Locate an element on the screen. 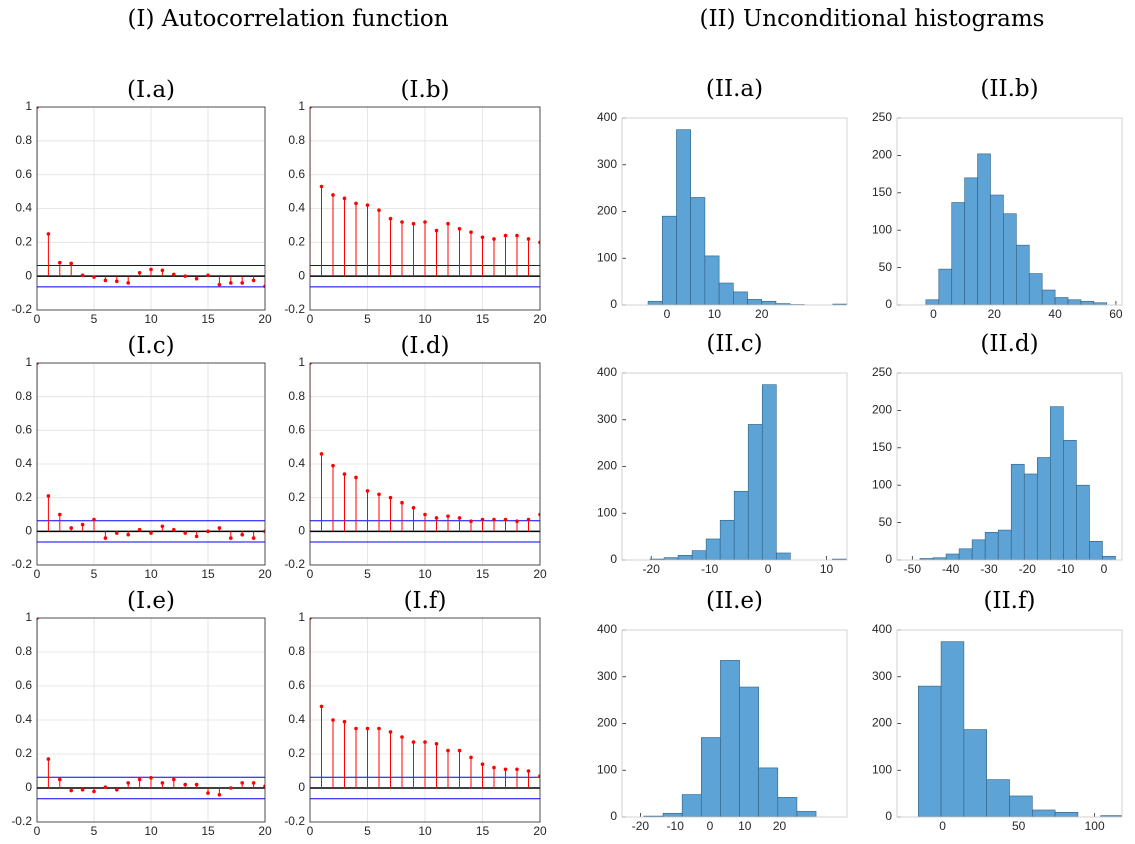  y-tick-label: 0.6 is located at coordinates (23, 174).